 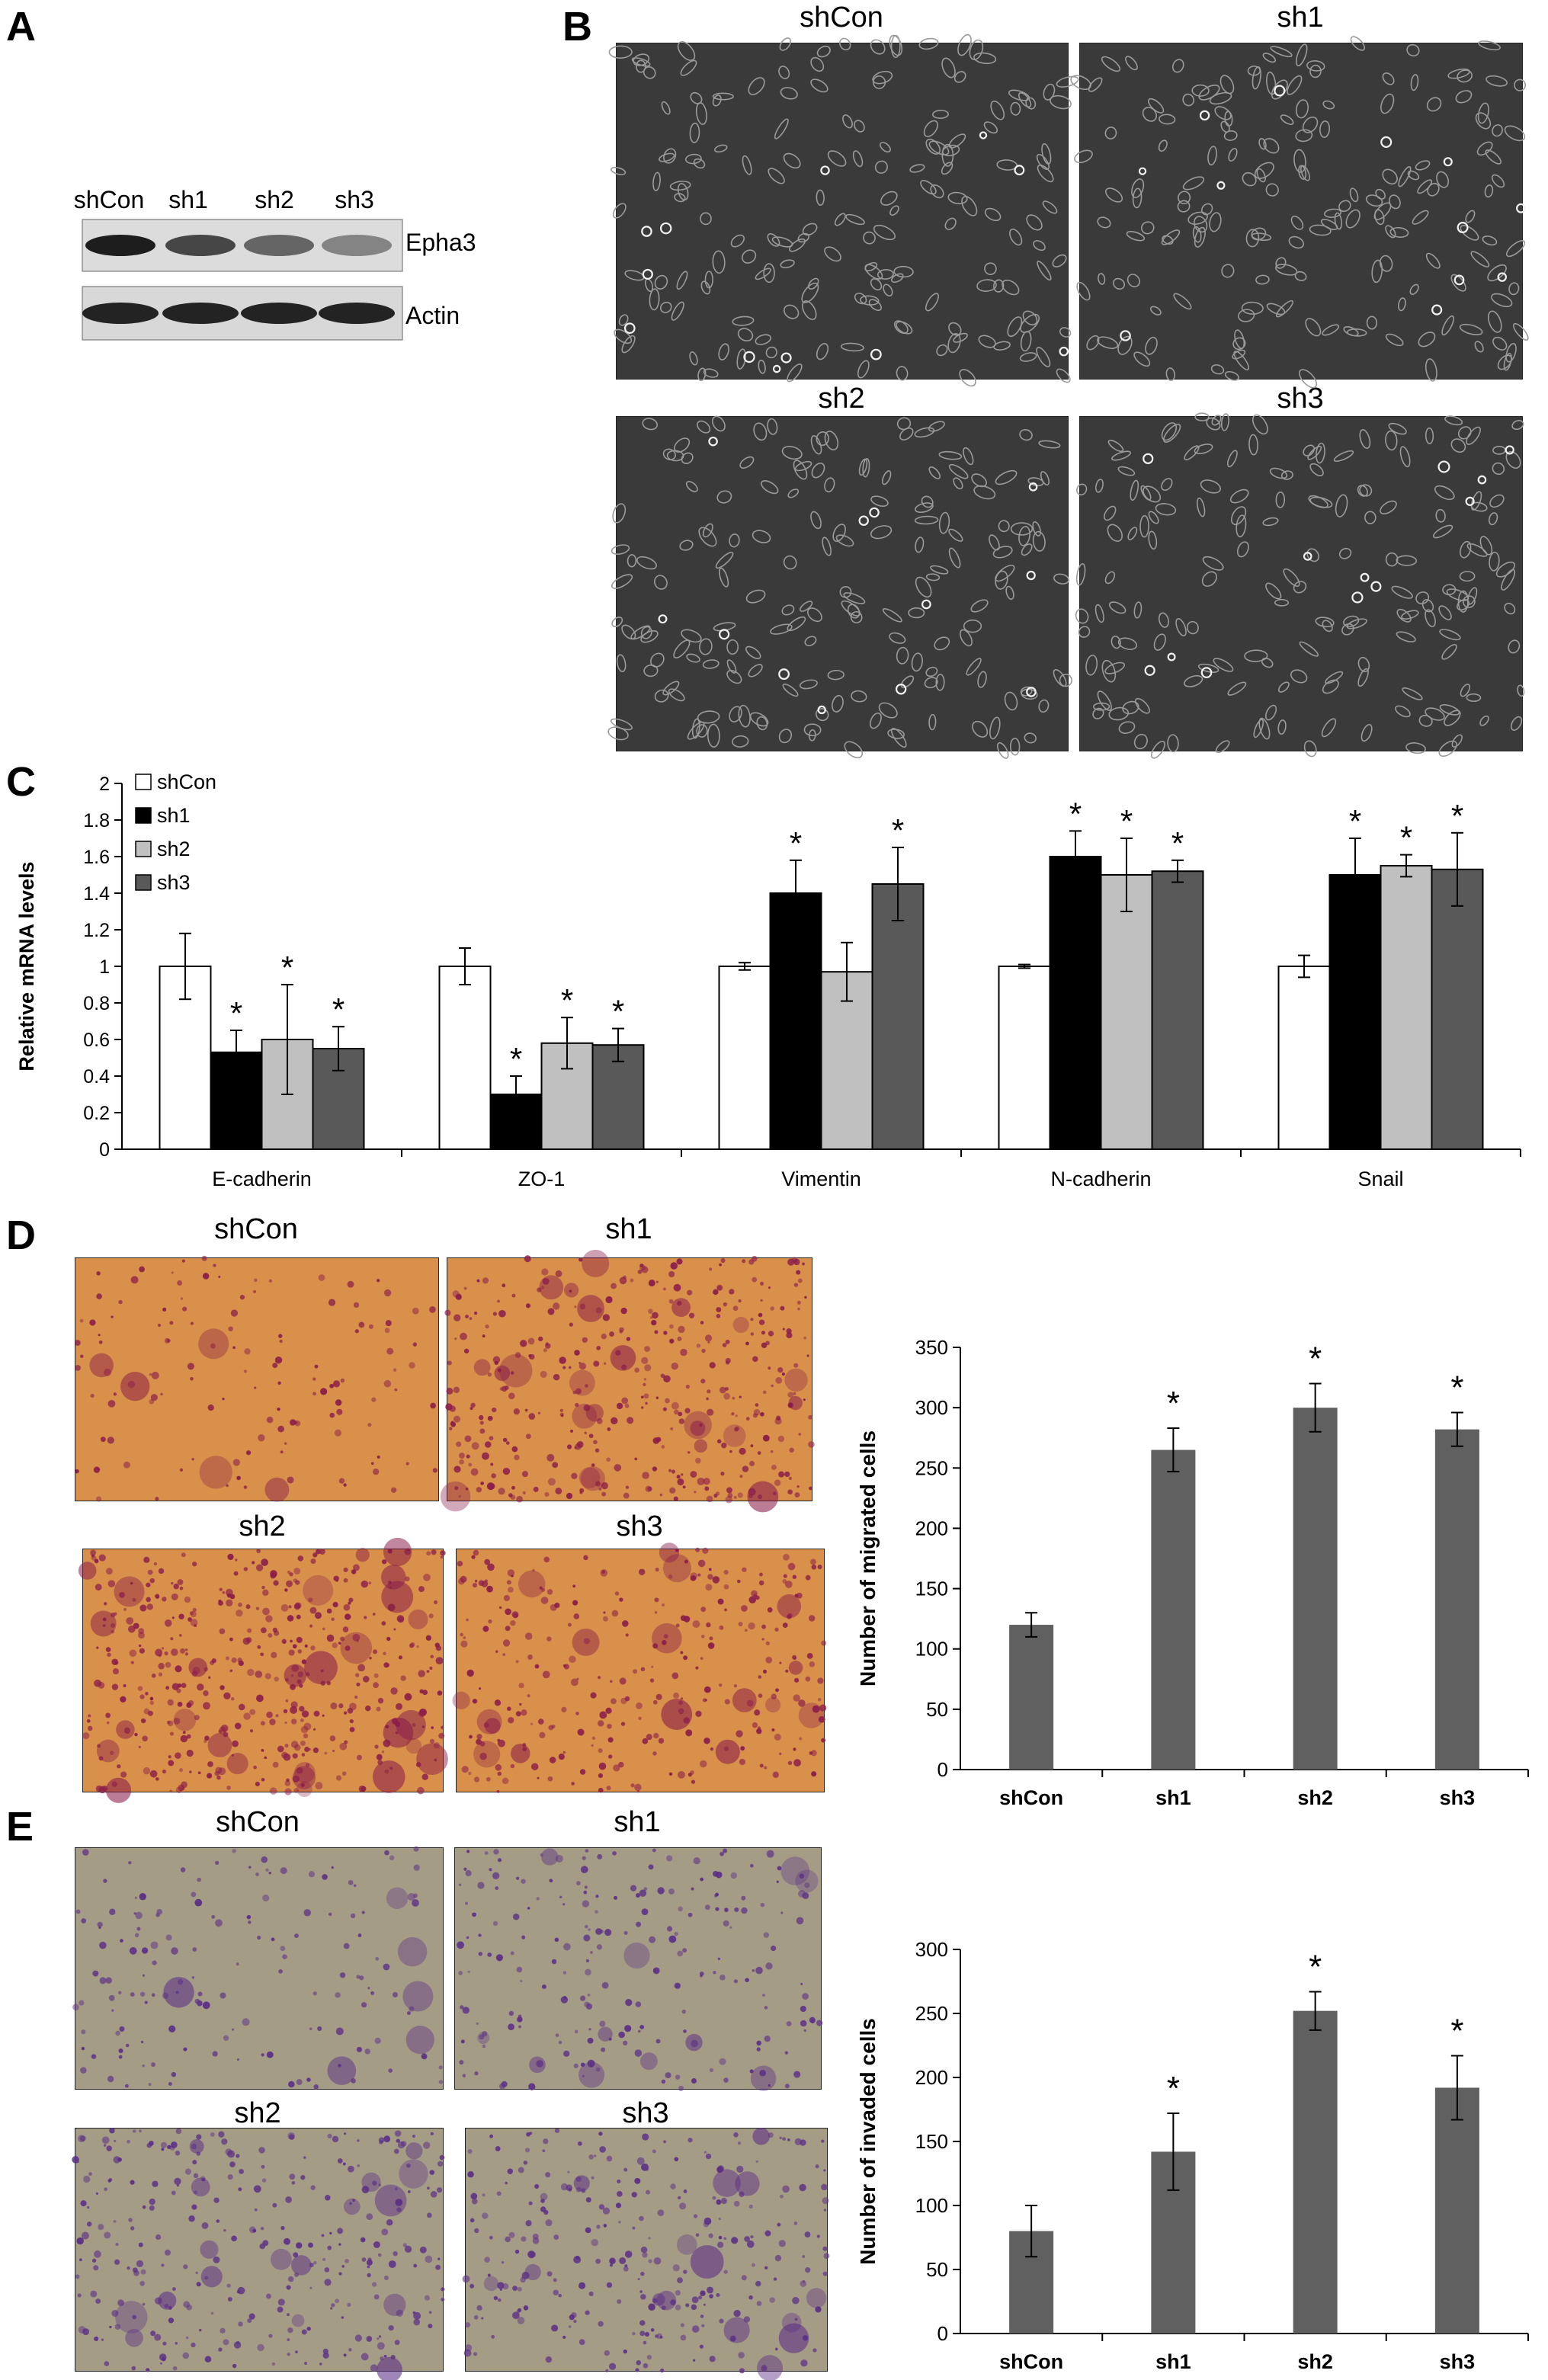 What do you see at coordinates (1355, 1012) in the screenshot?
I see `bar-sh1` at bounding box center [1355, 1012].